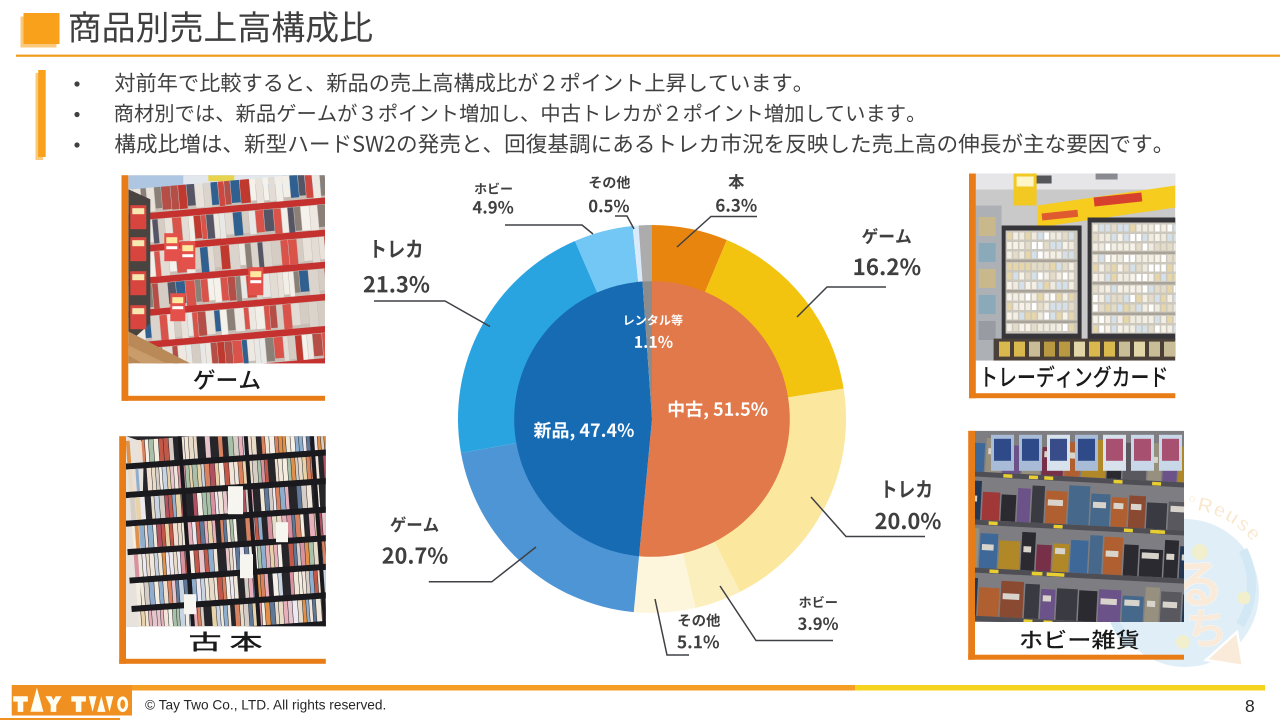  I want to click on svg-text:© Tay Two Co., LTD. All rights: © Tay Two Co., LTD. All rights reserved., so click(265, 705).